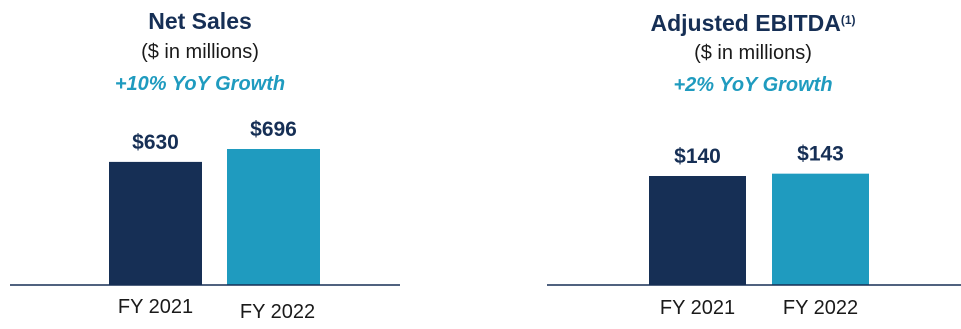 Image resolution: width=961 pixels, height=329 pixels. What do you see at coordinates (820, 154) in the screenshot?
I see `data-label: $143` at bounding box center [820, 154].